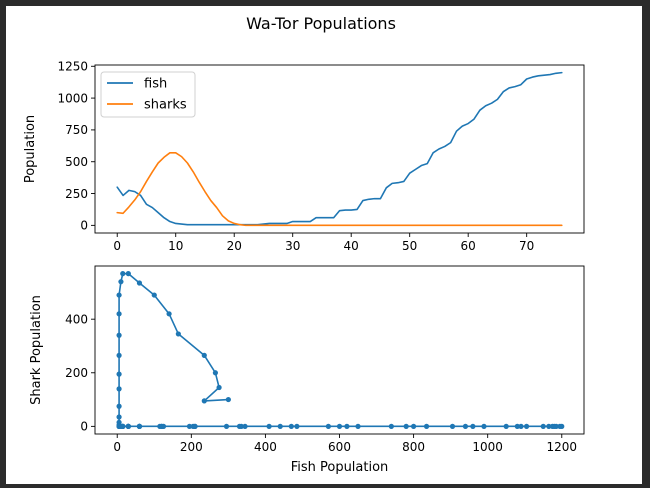 The height and width of the screenshot is (488, 650). What do you see at coordinates (165, 105) in the screenshot?
I see `legend-label-sharks: sharks` at bounding box center [165, 105].